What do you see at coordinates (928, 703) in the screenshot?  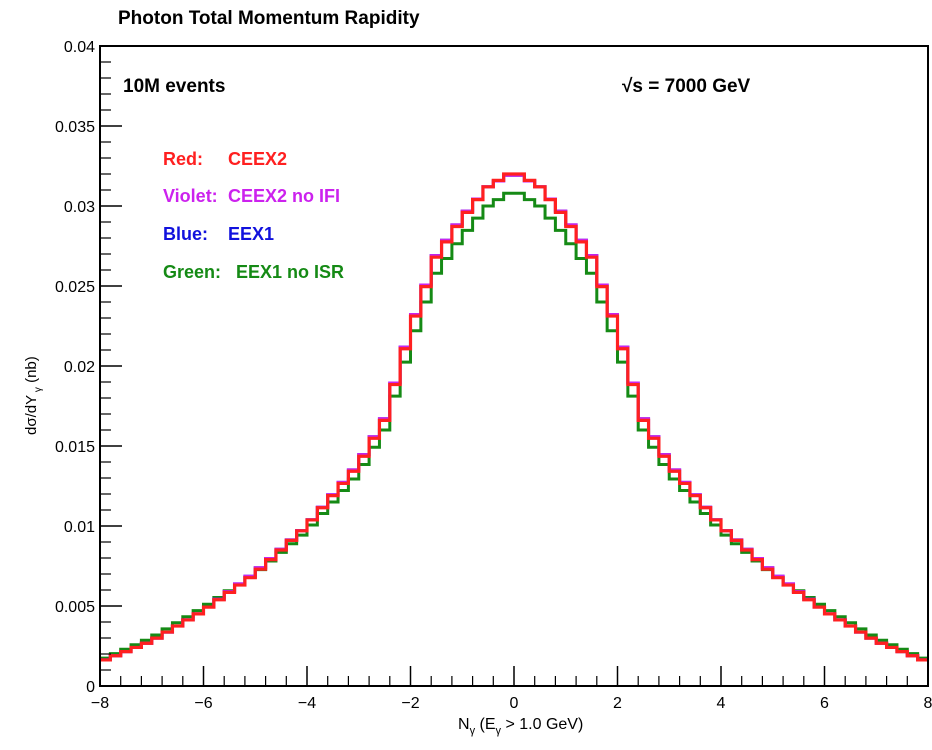 I see `x-tick-label: 8` at bounding box center [928, 703].